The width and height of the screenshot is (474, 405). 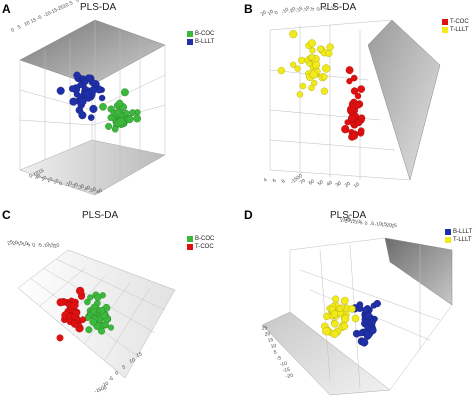 I want to click on panel-a-title: PLS-DA, so click(x=98, y=7).